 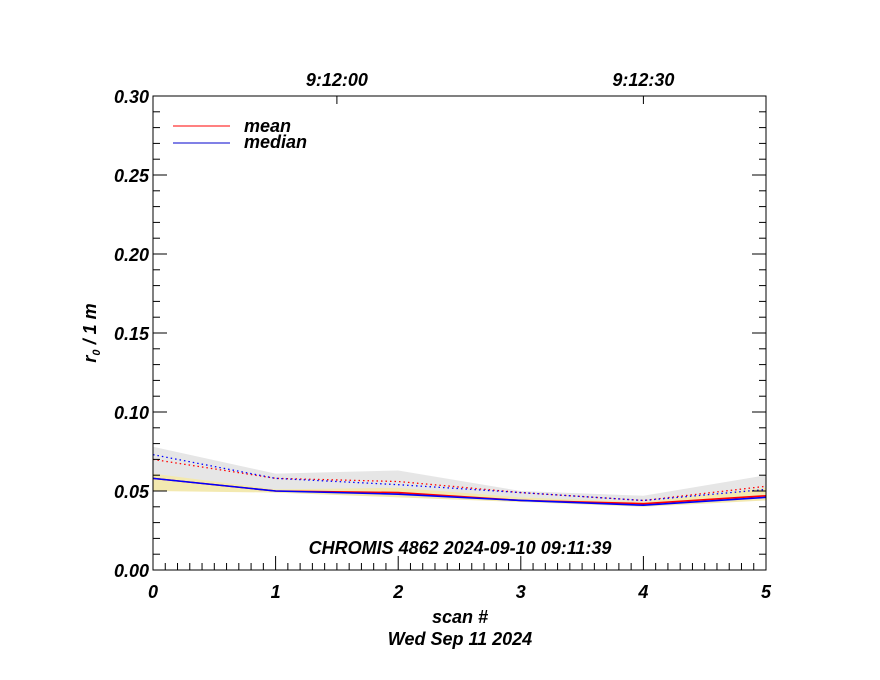 I want to click on x-axis-date-label: Wed Sep 11 2024, so click(x=460, y=639).